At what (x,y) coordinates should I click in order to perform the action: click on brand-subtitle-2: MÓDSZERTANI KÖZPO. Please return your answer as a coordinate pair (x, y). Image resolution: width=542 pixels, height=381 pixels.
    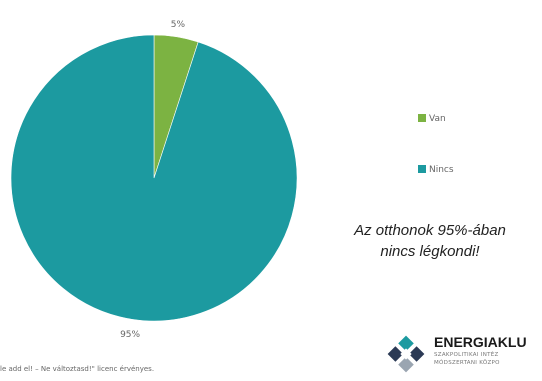
    Looking at the image, I should click on (467, 363).